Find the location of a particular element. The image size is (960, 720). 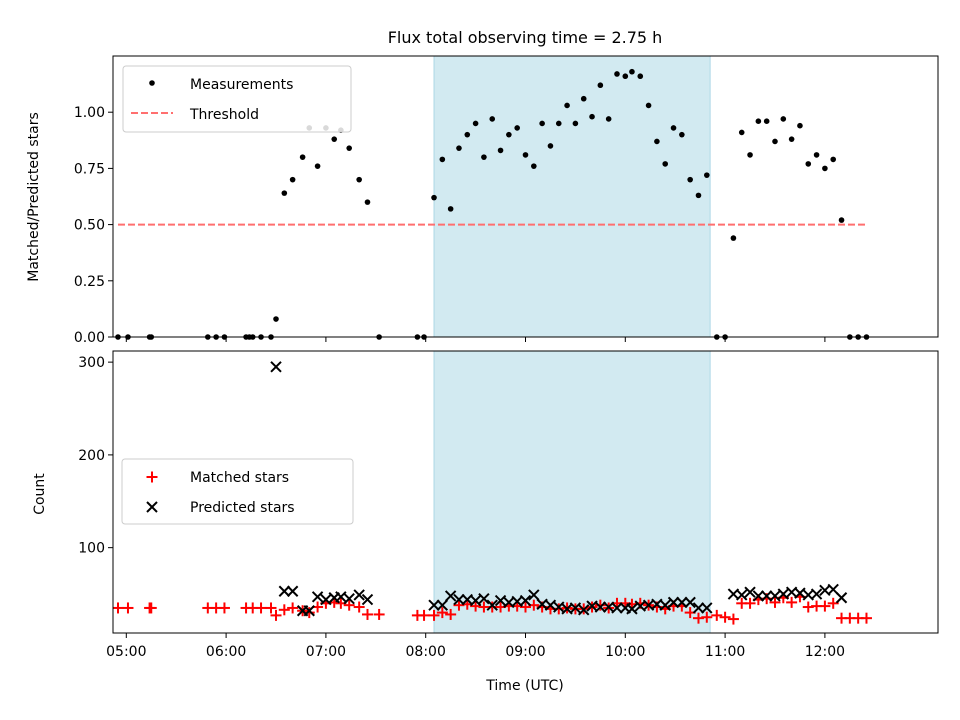

top-shaded-span-layer is located at coordinates (572, 196).